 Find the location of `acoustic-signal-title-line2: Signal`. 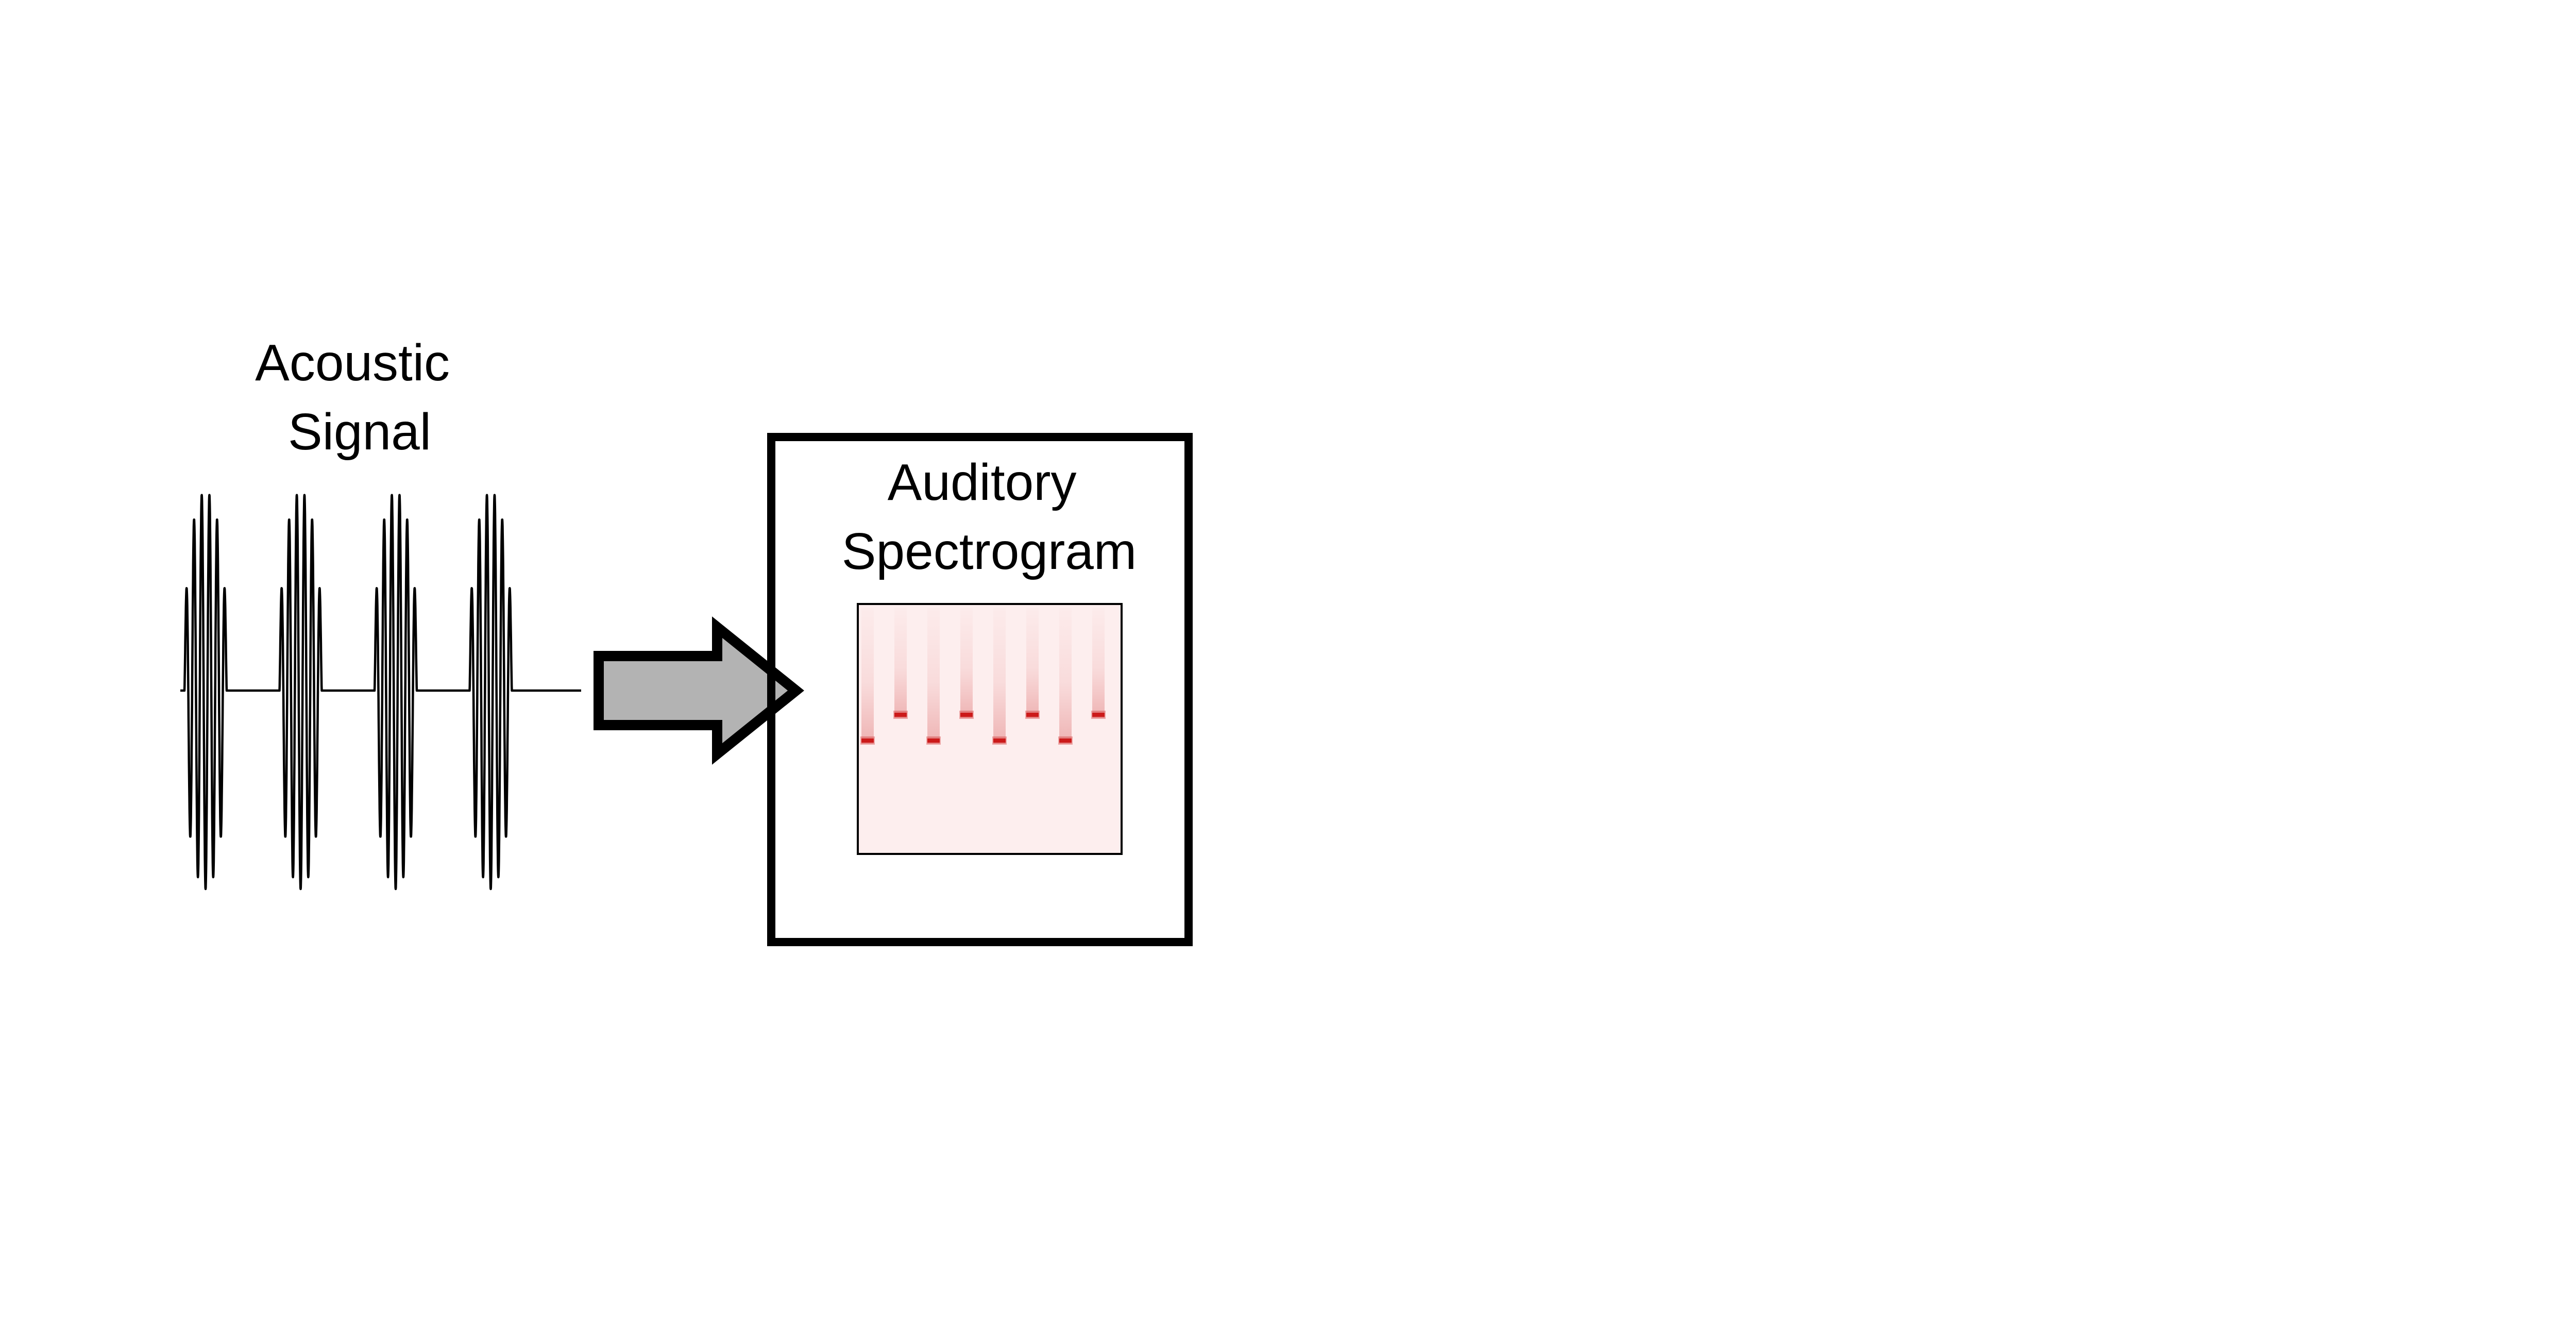

acoustic-signal-title-line2: Signal is located at coordinates (359, 432).